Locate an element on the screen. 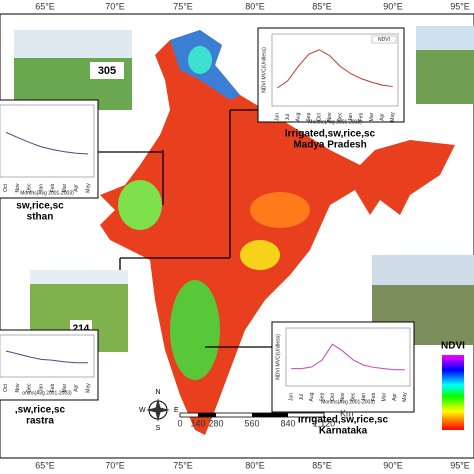 The image size is (474, 474). compass-n: N is located at coordinates (157, 392).